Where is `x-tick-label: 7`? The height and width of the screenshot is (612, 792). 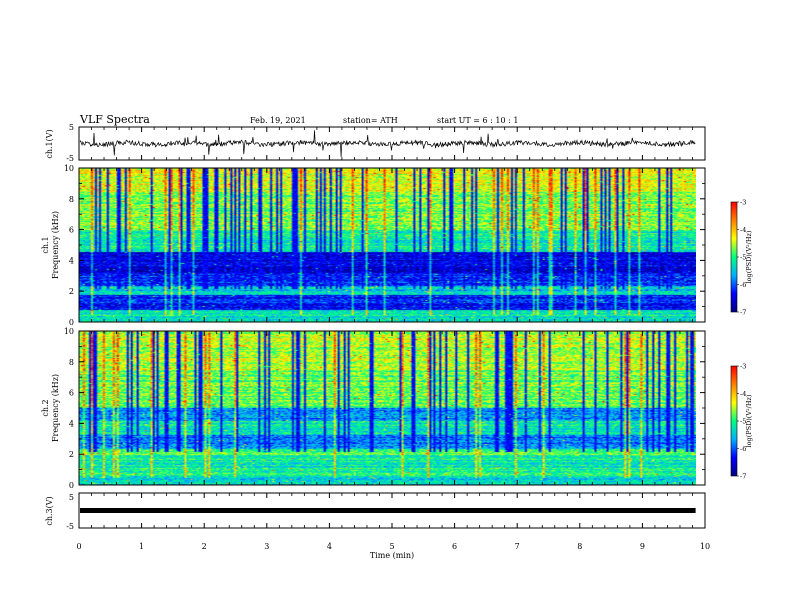 x-tick-label: 7 is located at coordinates (517, 546).